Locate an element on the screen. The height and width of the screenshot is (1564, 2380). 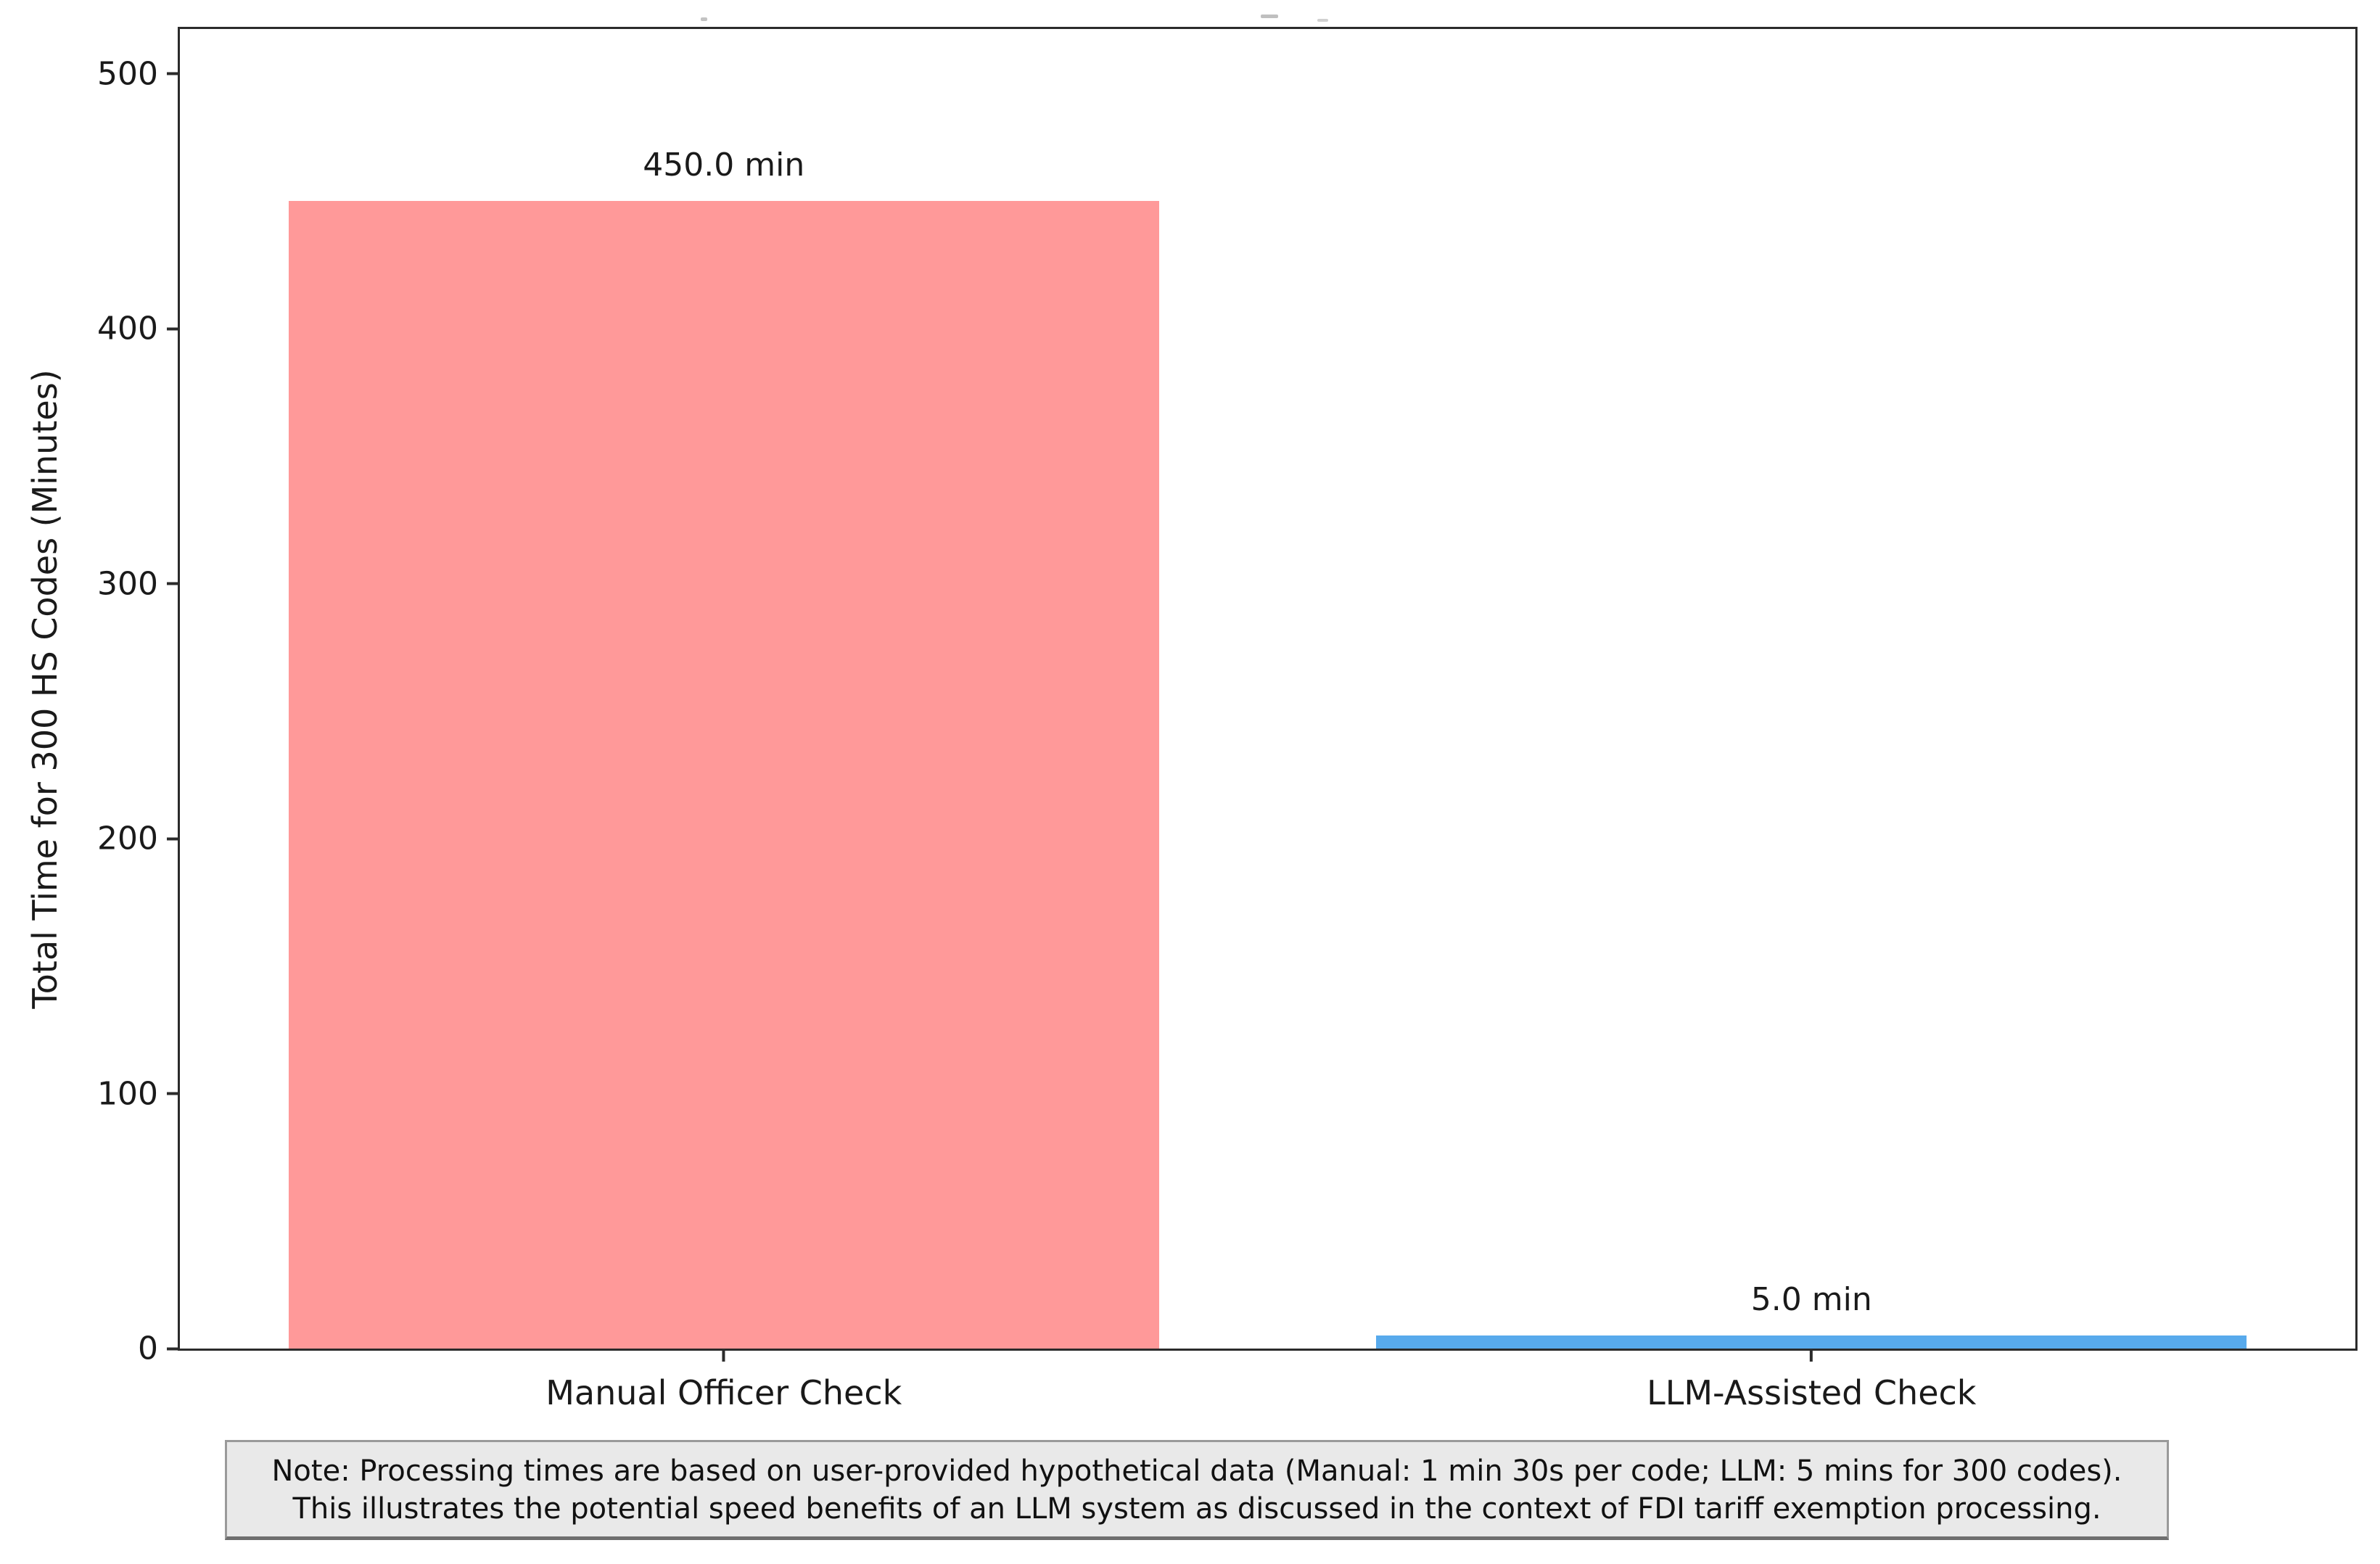
y-tick-200: 200 is located at coordinates (138, 838).